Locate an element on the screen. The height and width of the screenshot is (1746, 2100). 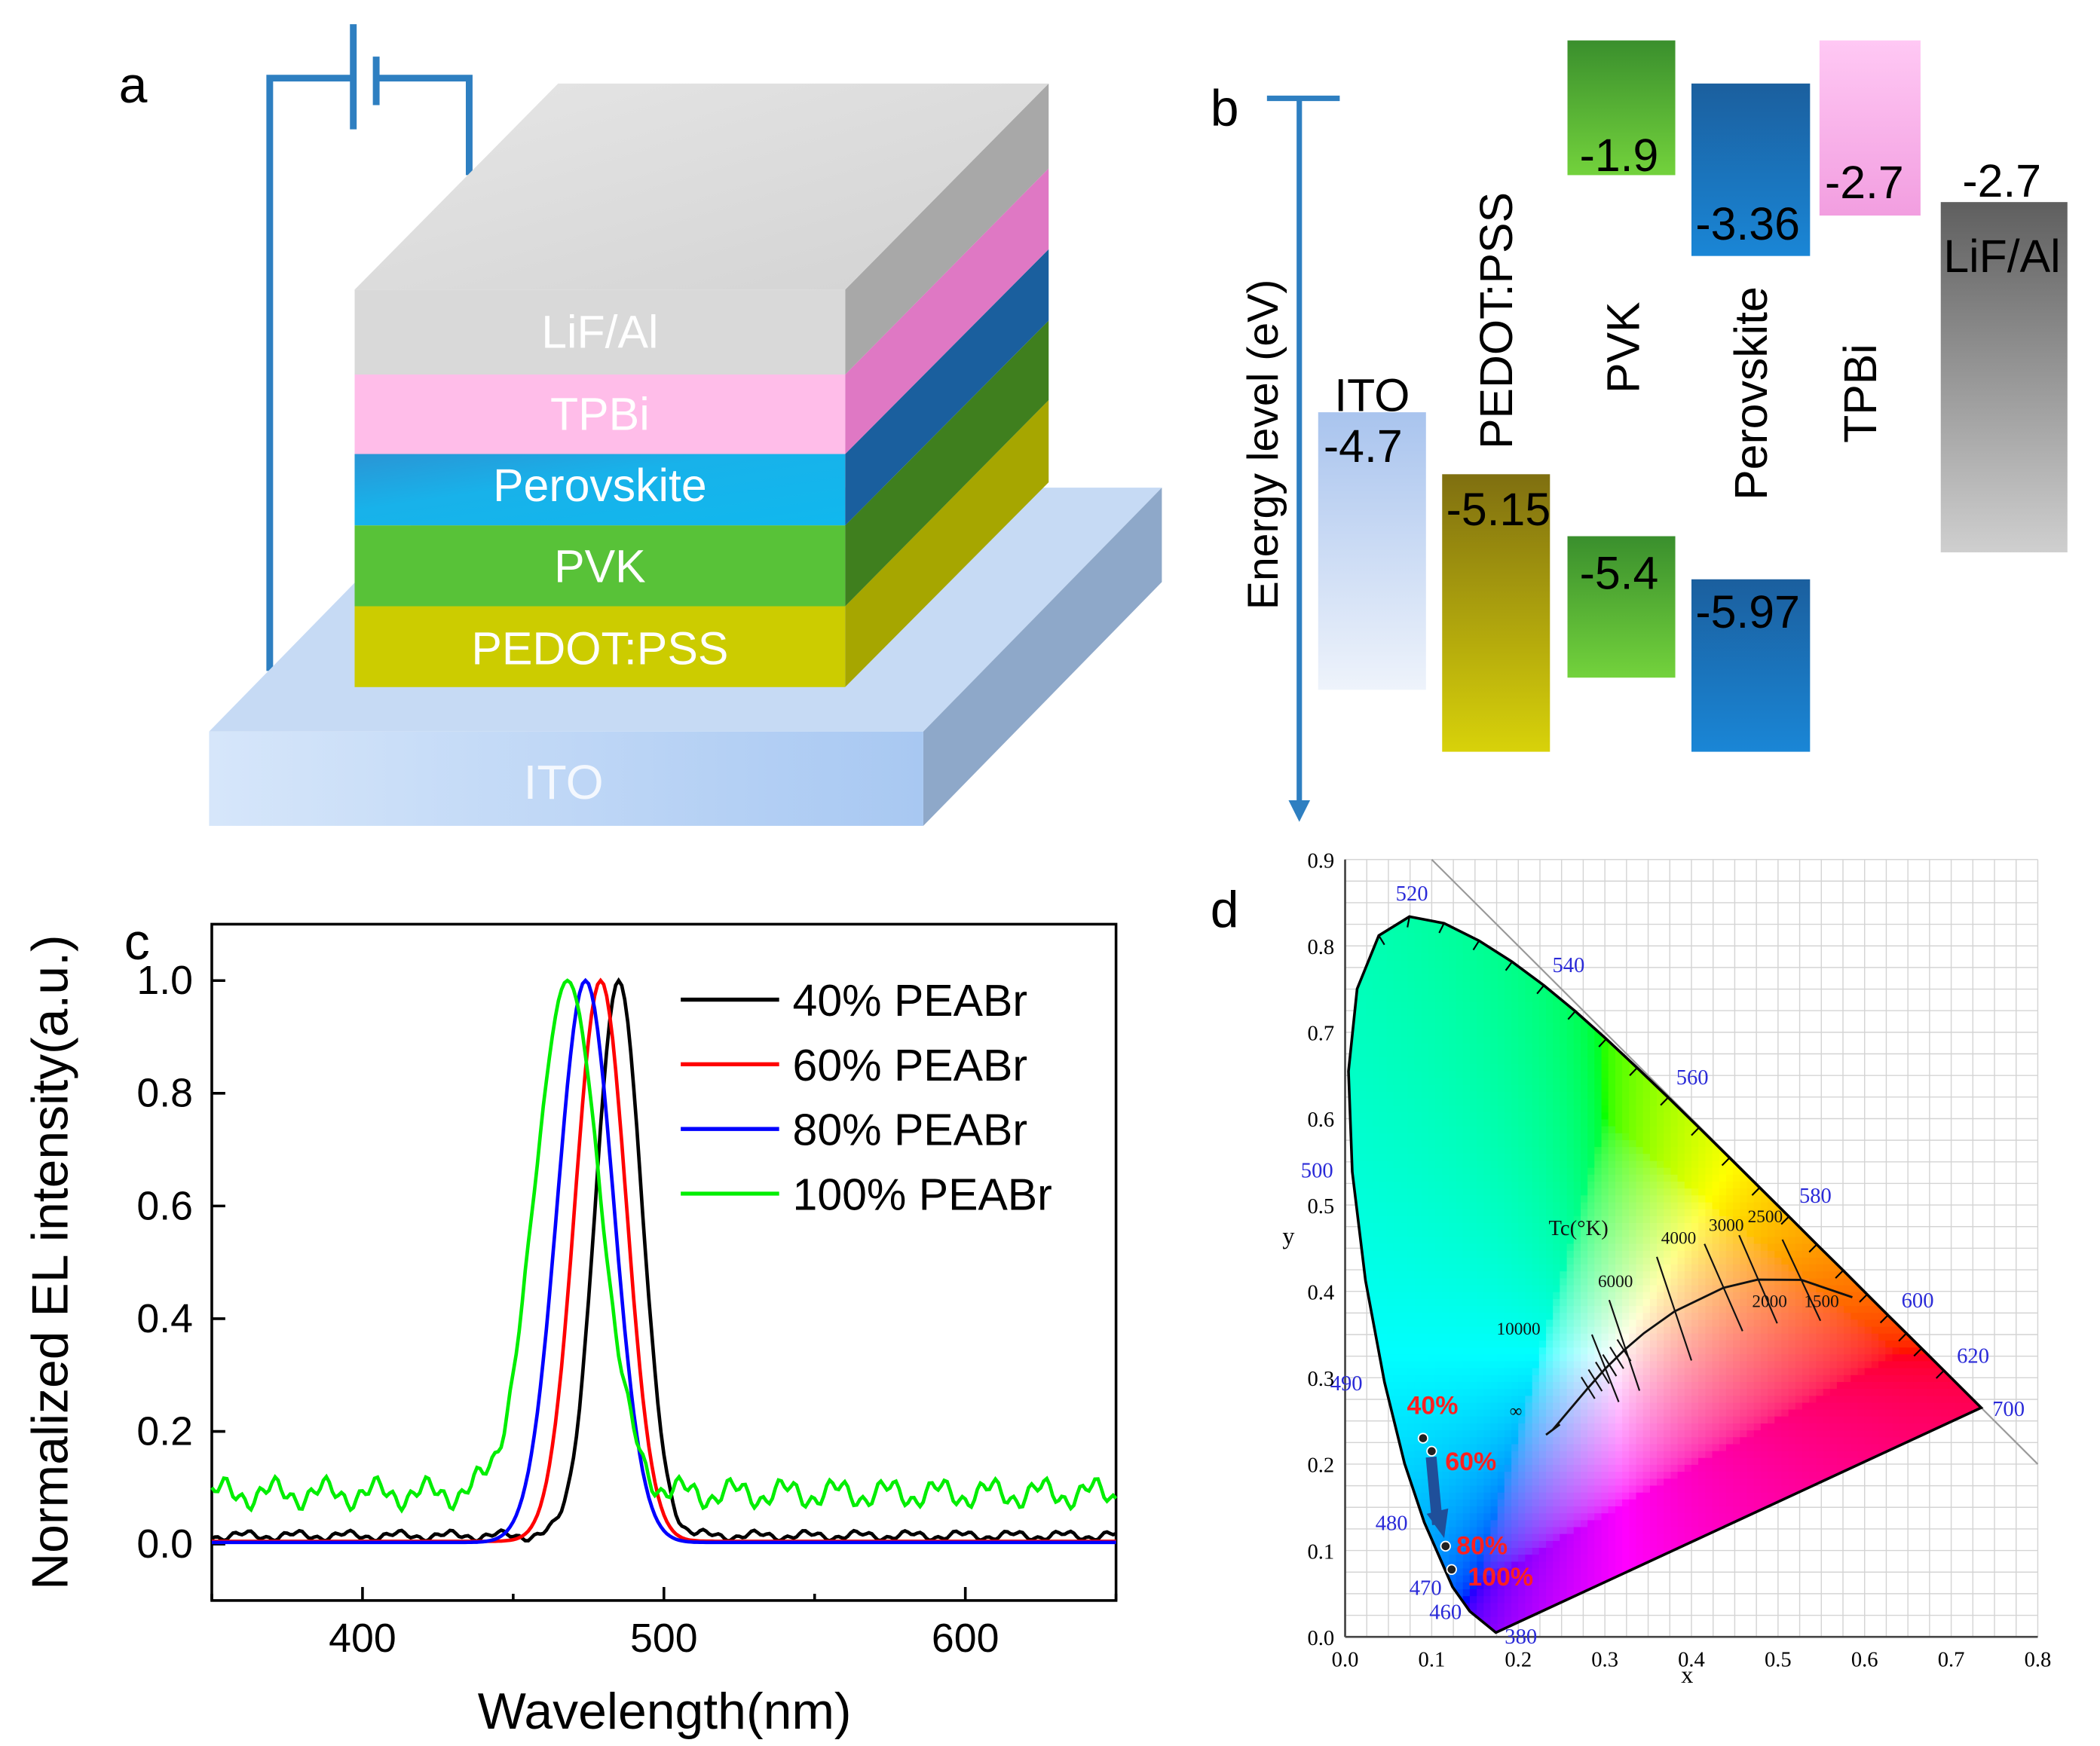
panel-a-label: a is located at coordinates (133, 85).